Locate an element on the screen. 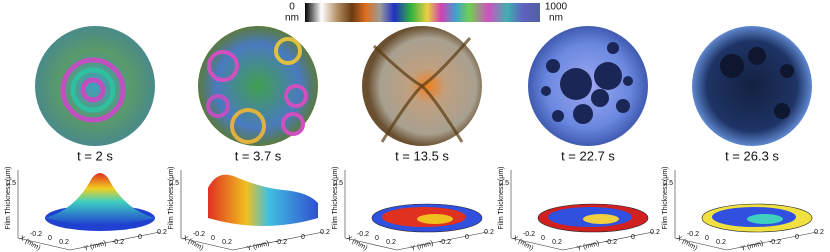  time-label: t = 3.7 s is located at coordinates (258, 155).